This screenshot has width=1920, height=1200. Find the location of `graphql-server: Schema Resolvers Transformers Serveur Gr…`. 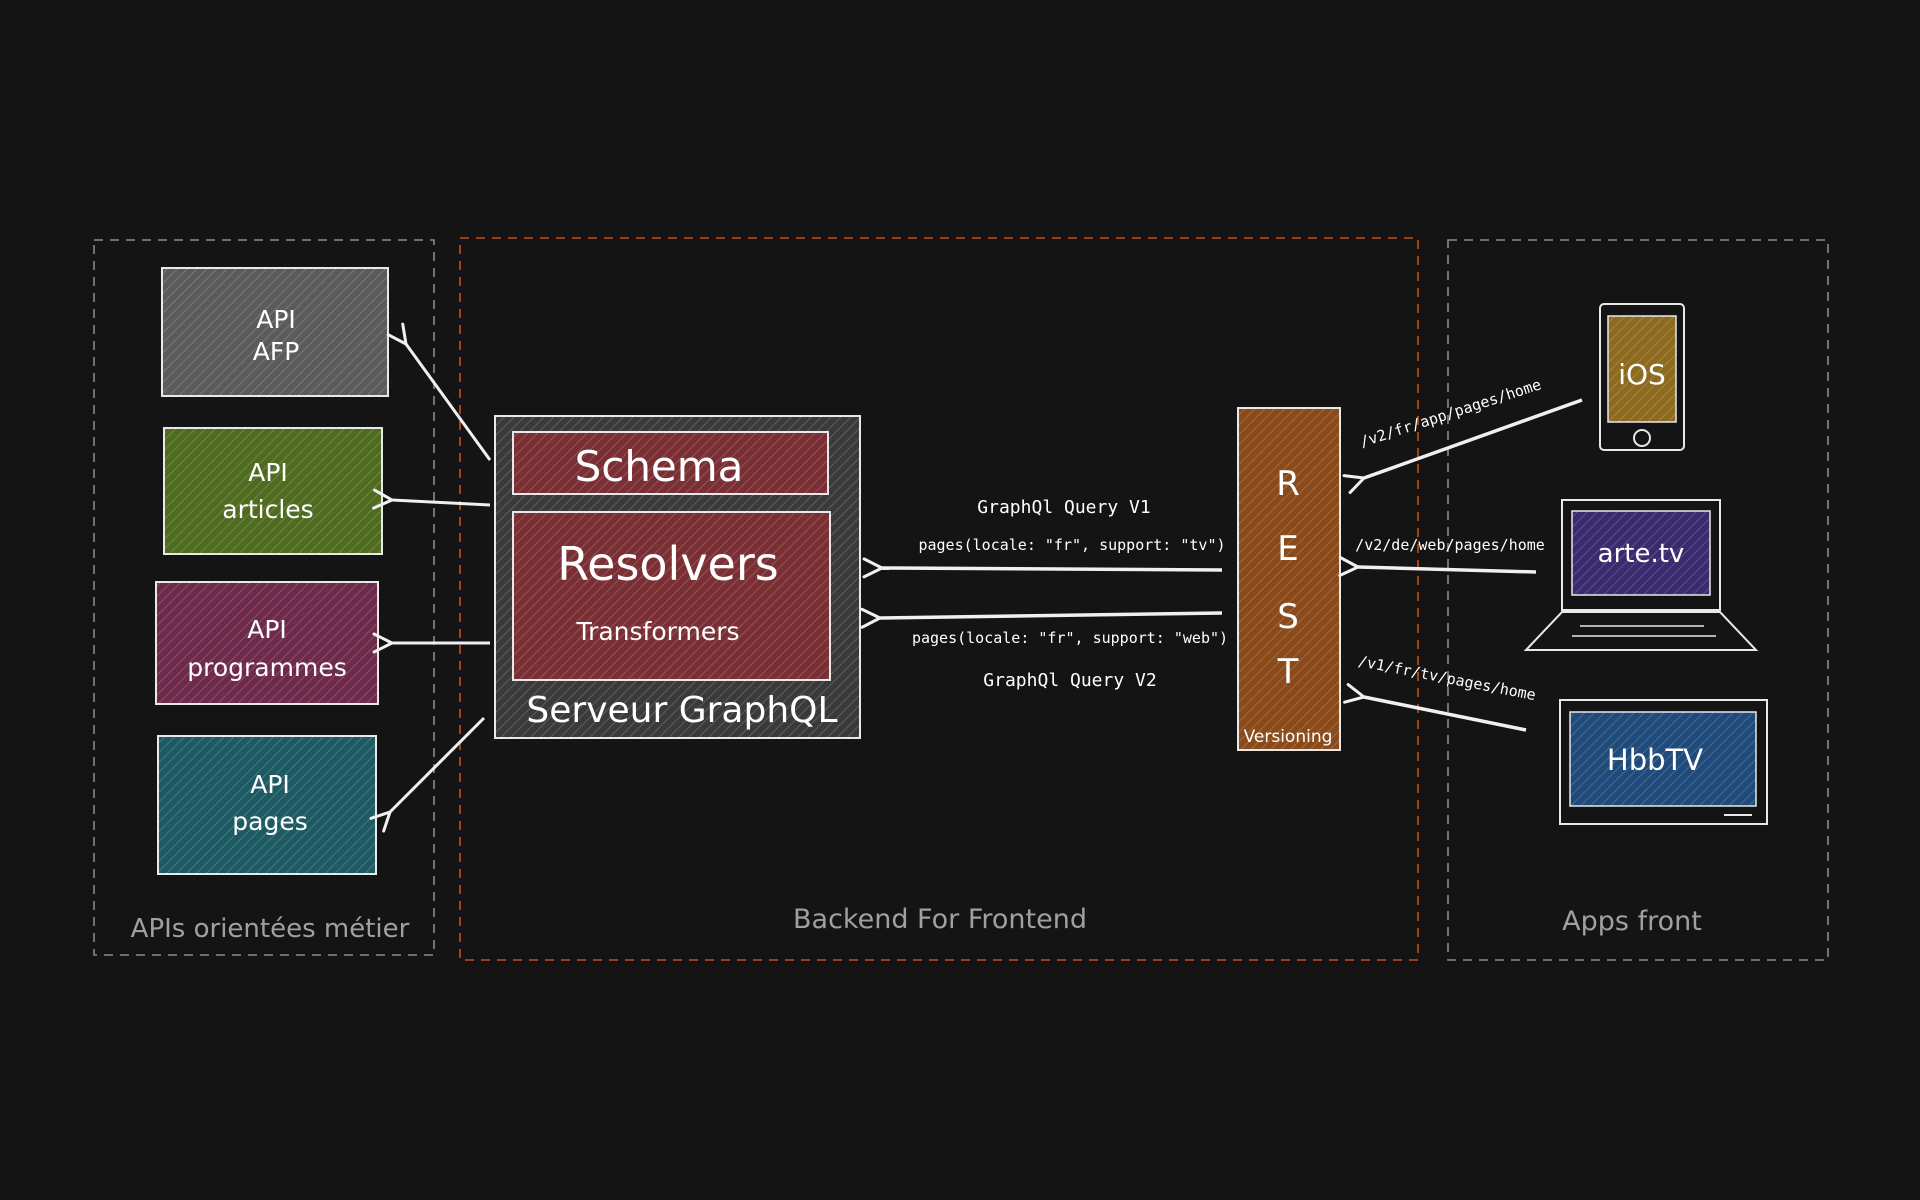

graphql-server: Schema Resolvers Transformers Serveur Gr… is located at coordinates (677, 577).